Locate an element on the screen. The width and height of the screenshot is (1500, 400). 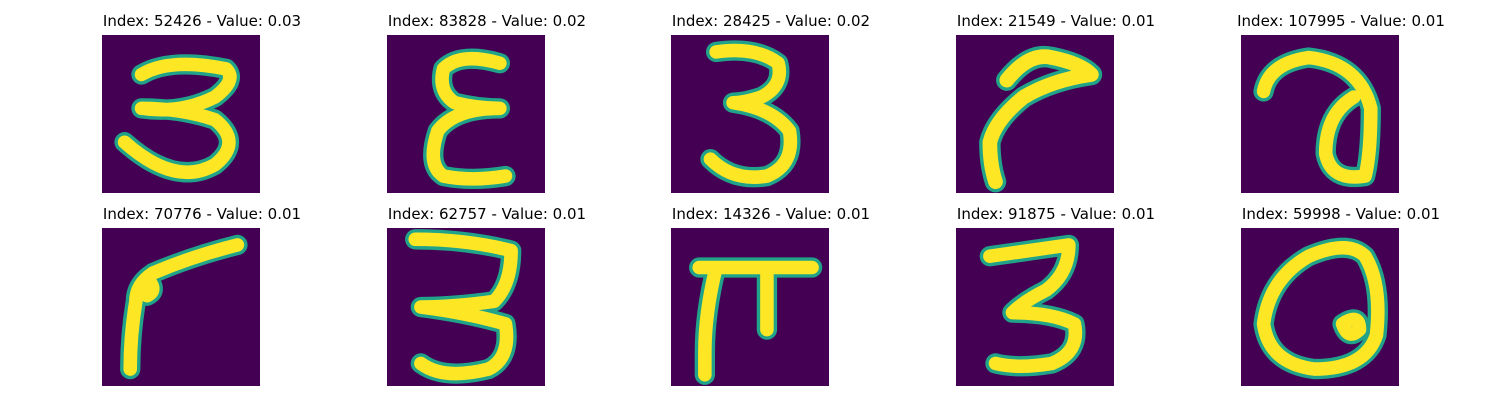
panel-title: Index: 62757 - Value: 0.01 is located at coordinates (487, 214).